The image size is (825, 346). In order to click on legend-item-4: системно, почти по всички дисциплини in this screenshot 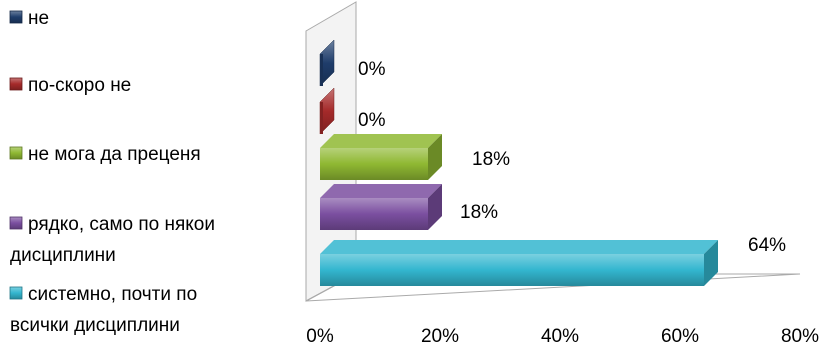, I will do `click(103, 310)`.